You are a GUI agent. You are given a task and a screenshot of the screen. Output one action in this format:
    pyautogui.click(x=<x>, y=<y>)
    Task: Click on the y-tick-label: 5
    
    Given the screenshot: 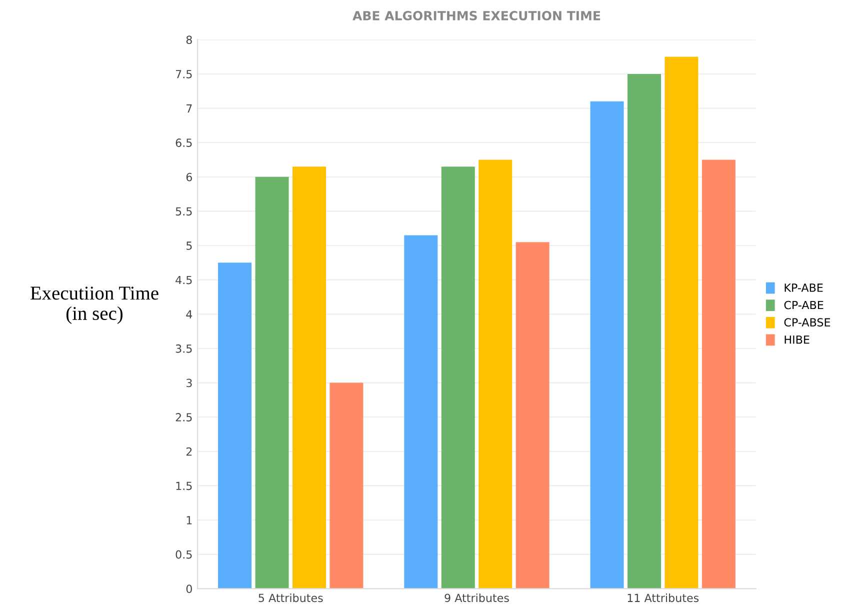 What is the action you would take?
    pyautogui.click(x=189, y=246)
    